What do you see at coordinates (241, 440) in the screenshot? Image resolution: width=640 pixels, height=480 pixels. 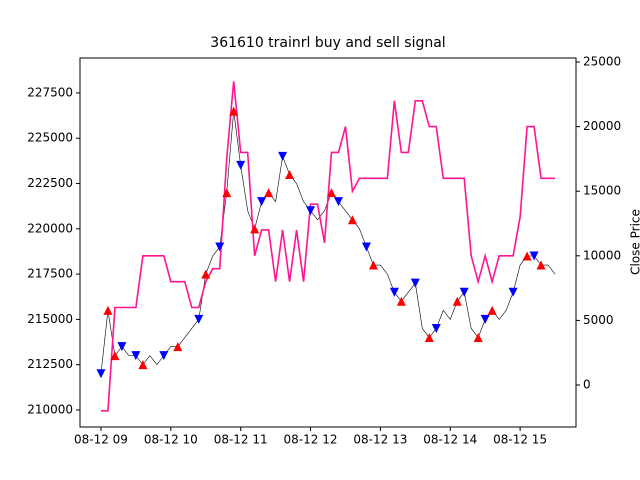 I see `x-tick-label: 08-12 11` at bounding box center [241, 440].